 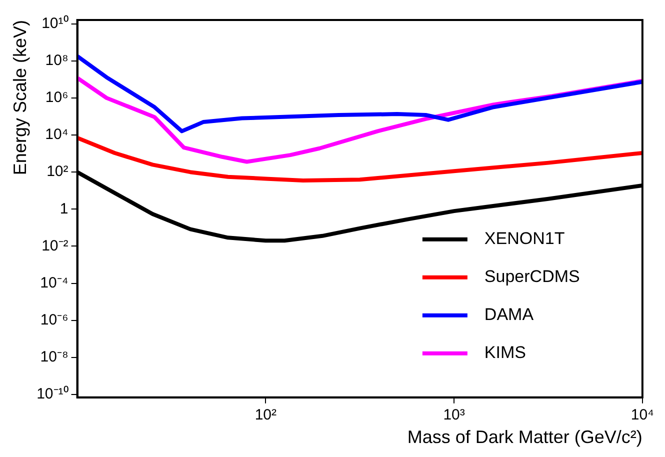 What do you see at coordinates (55, 245) in the screenshot?
I see `y-tick-label: 10⁻²` at bounding box center [55, 245].